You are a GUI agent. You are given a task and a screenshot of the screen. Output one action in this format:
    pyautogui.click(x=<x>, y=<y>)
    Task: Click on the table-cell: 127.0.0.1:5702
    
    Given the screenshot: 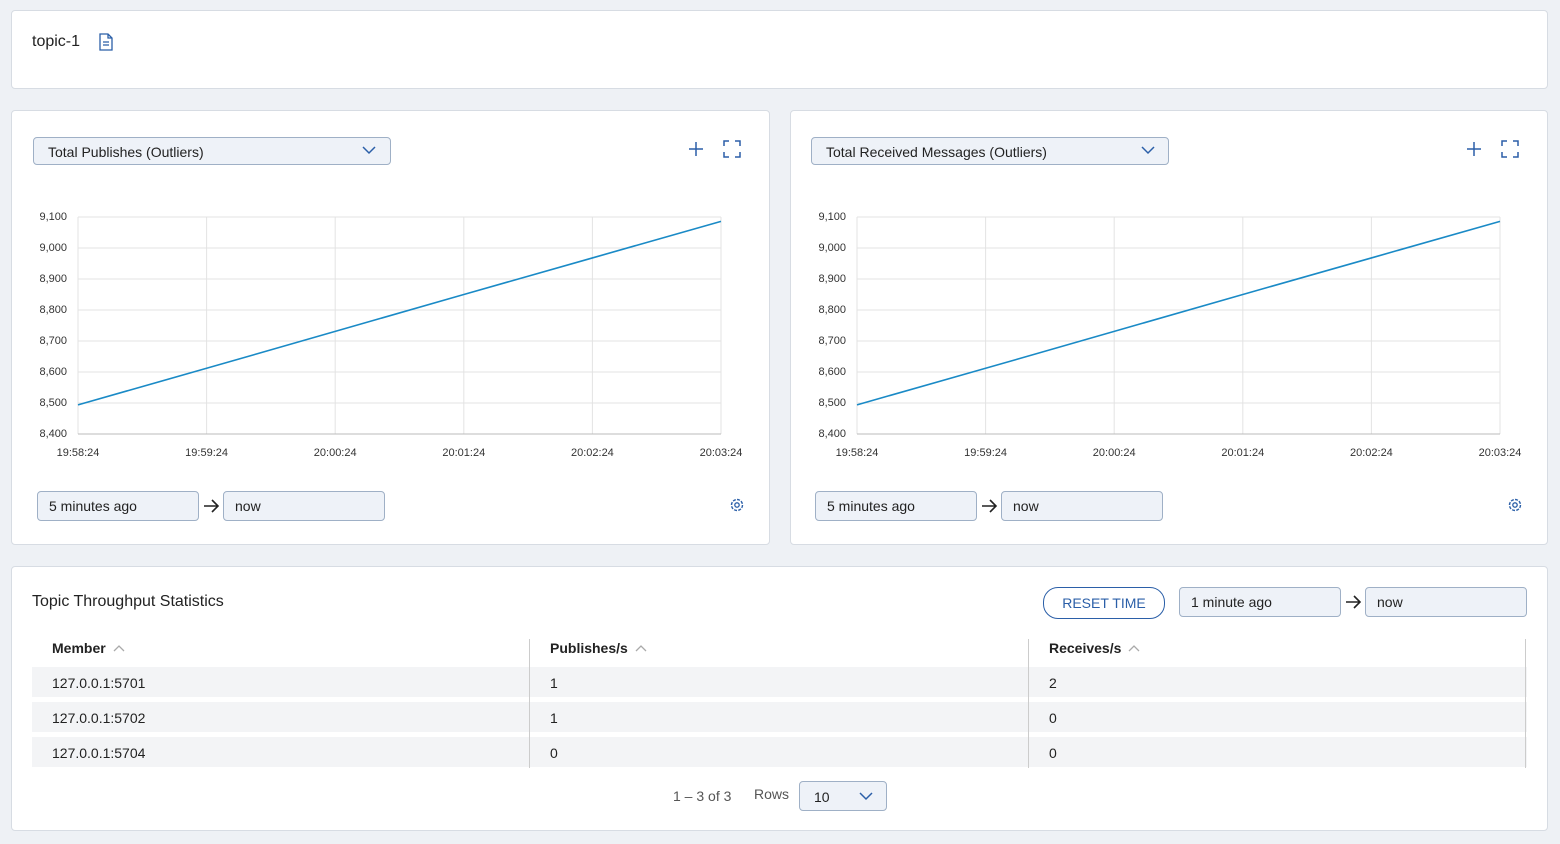 What is the action you would take?
    pyautogui.click(x=99, y=718)
    